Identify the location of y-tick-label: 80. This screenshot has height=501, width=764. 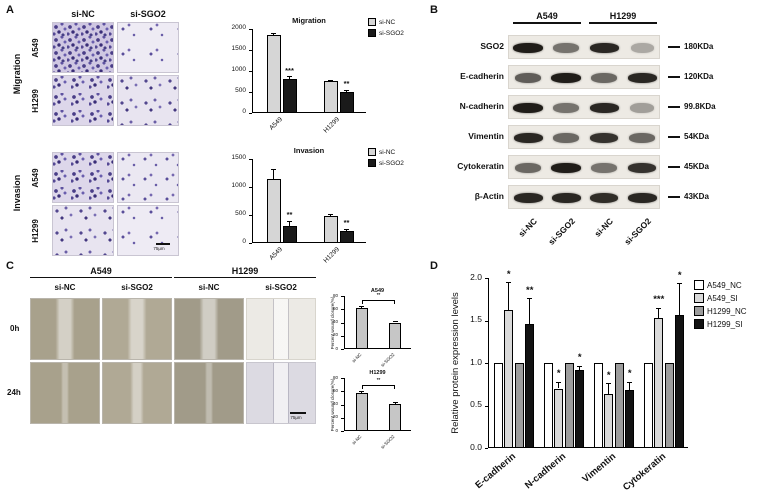
(335, 377).